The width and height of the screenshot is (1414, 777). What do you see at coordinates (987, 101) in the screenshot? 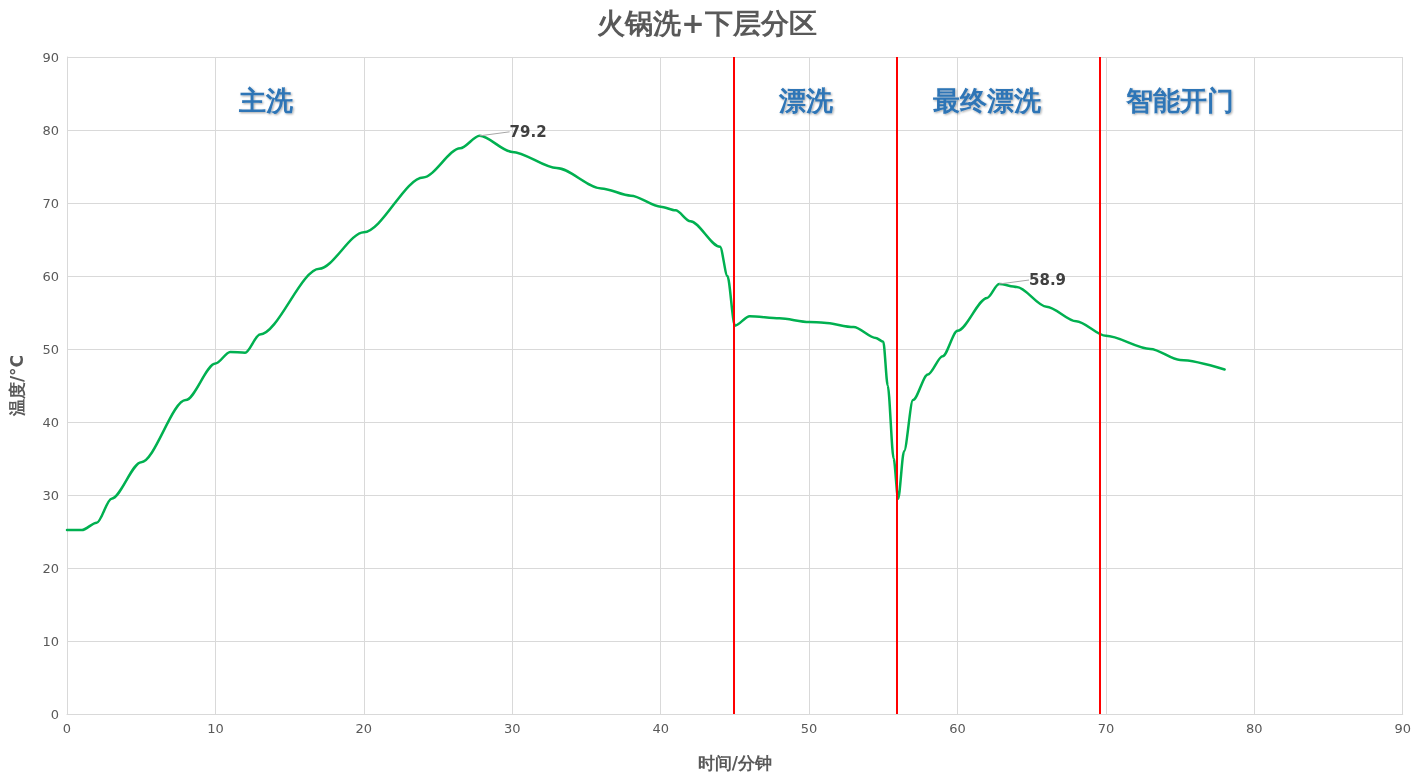
I see `annotation: 最终漂洗` at bounding box center [987, 101].